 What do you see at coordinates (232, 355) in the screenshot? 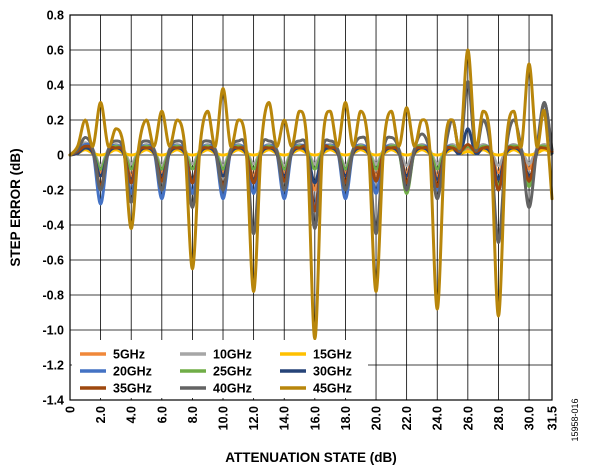
I see `legend-label: 10GHz` at bounding box center [232, 355].